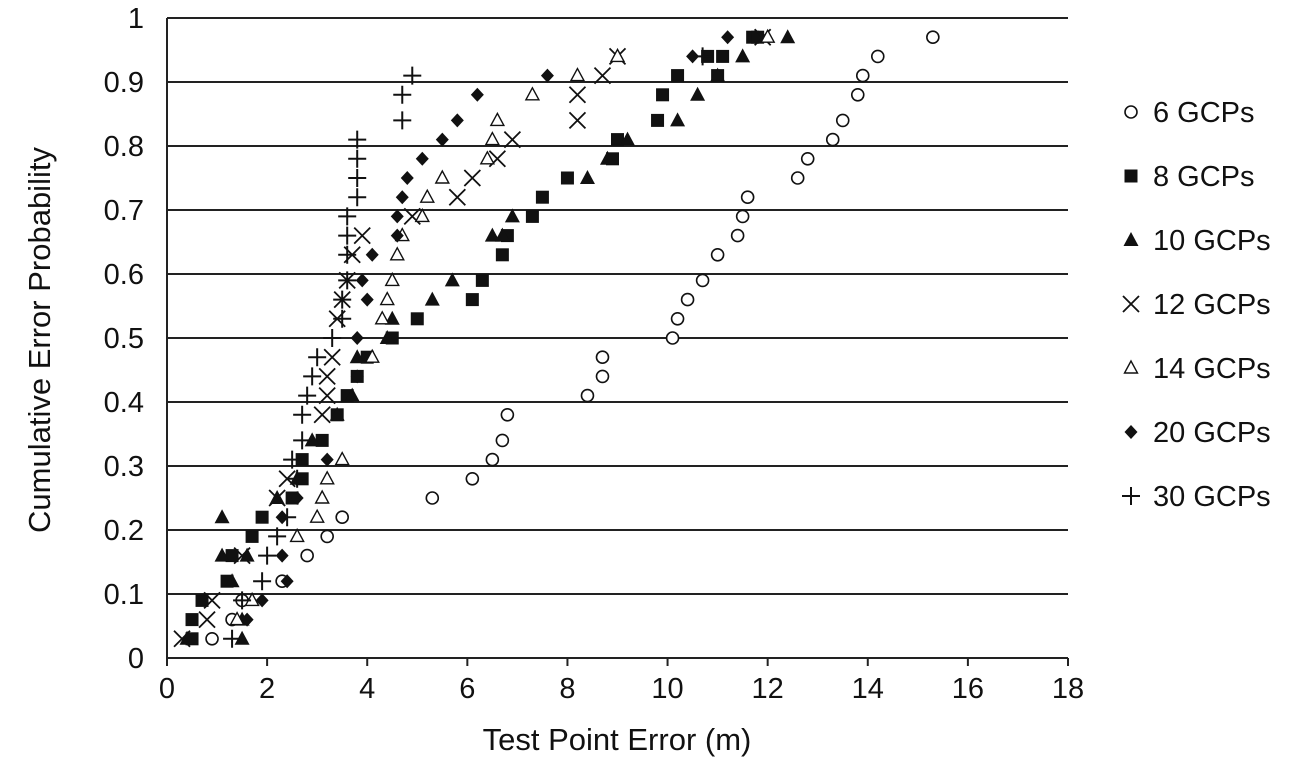  I want to click on y-tick-label: 0.8, so click(124, 147).